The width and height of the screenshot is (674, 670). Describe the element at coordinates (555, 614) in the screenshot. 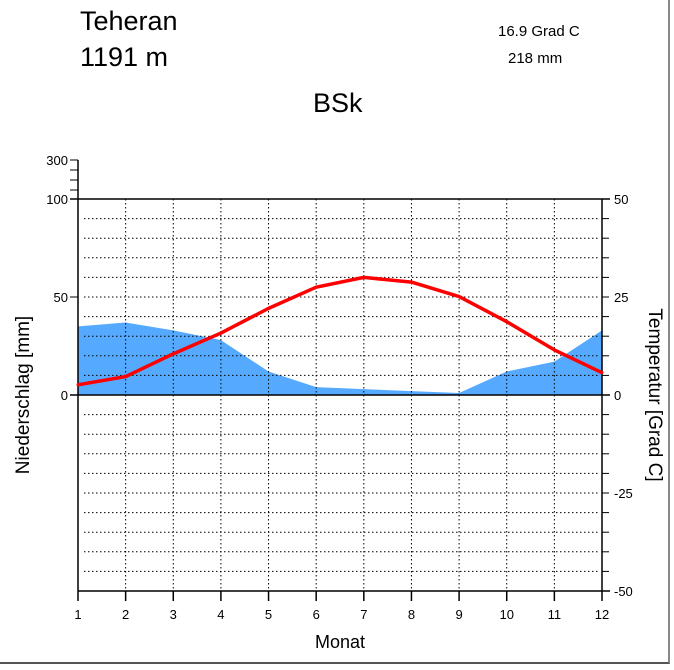

I see `x-tick-label: 11` at that location.